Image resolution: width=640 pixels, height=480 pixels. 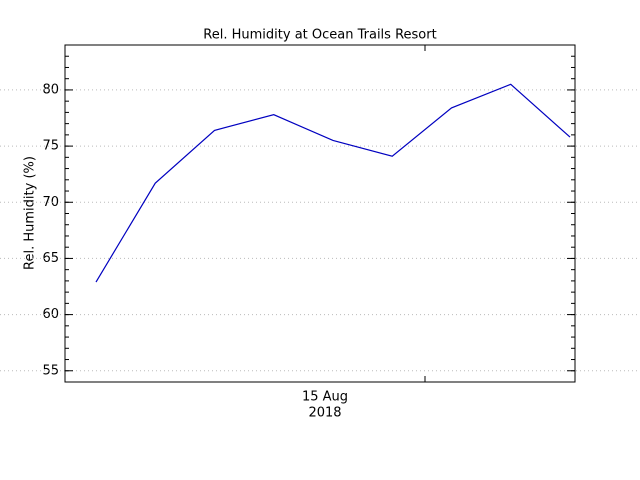 I want to click on chart-title: Rel. Humidity at Ocean Trails Resort, so click(x=319, y=35).